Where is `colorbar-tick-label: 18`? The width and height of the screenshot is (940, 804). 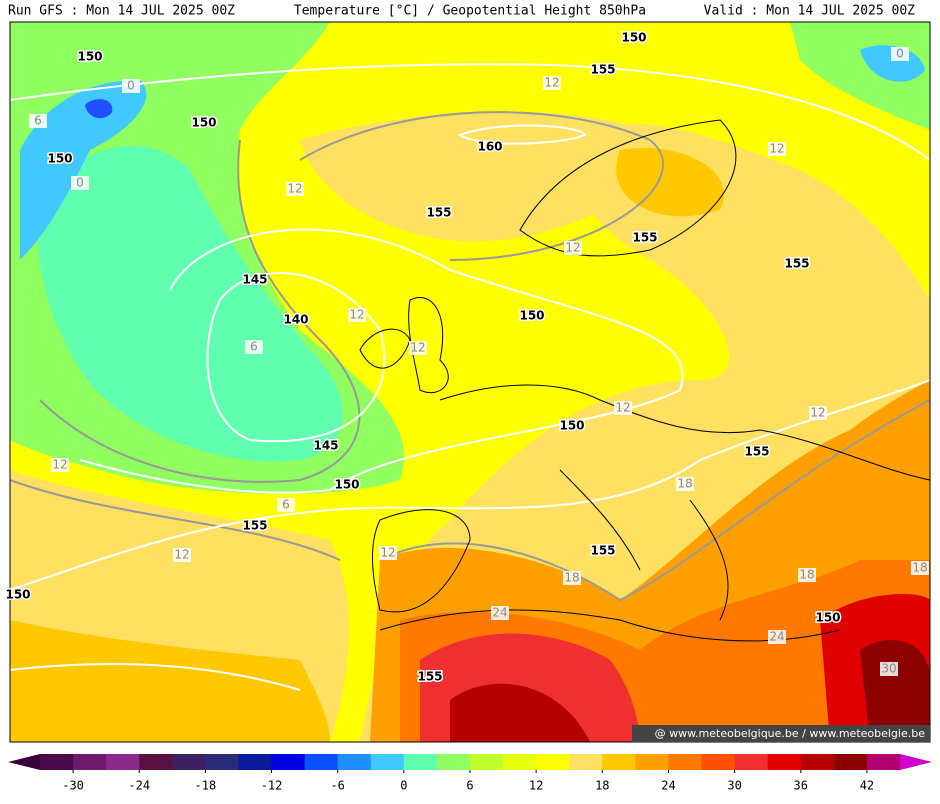 colorbar-tick-label: 18 is located at coordinates (602, 786).